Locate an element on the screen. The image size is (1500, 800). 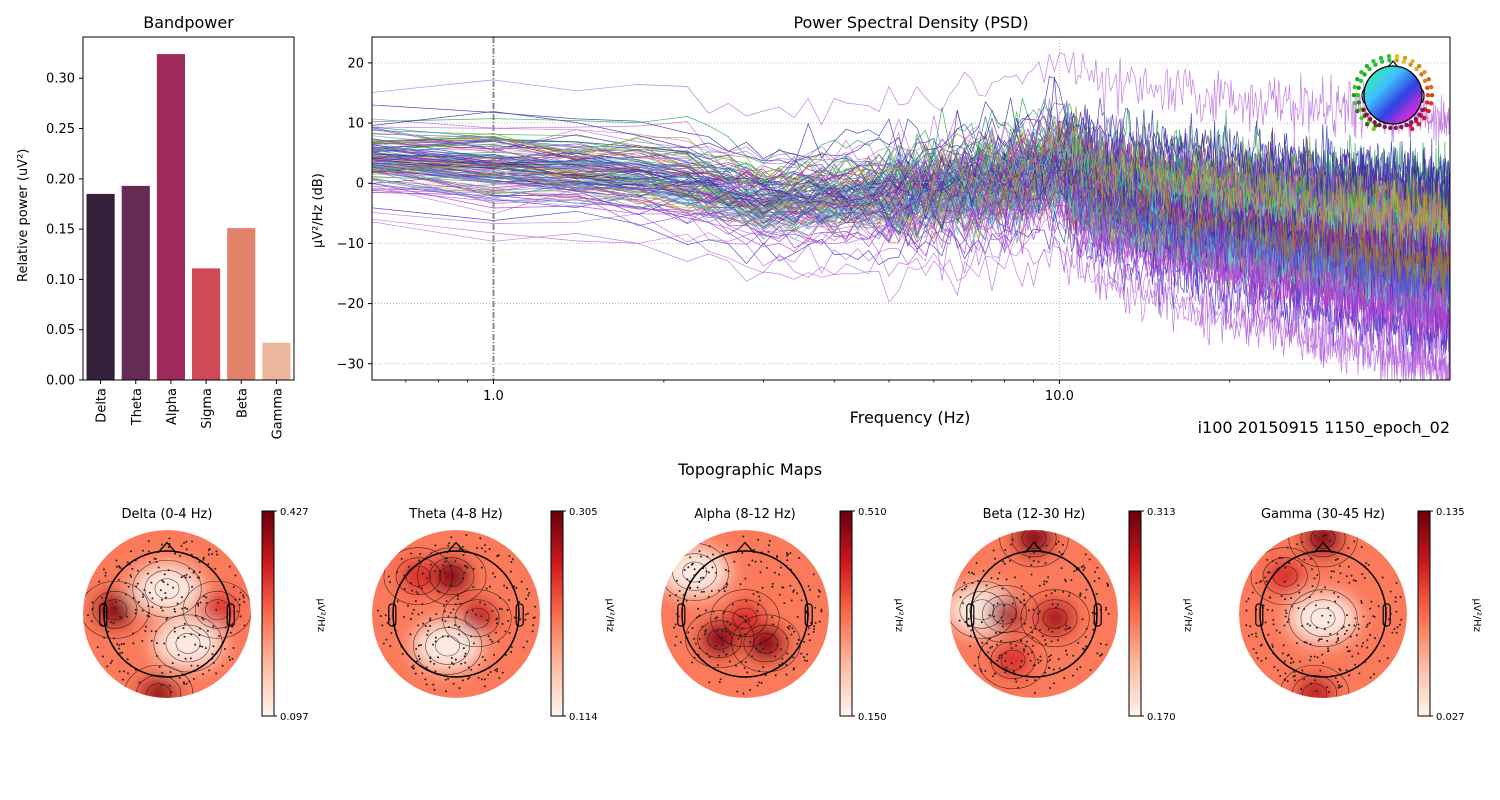
colorbar-min-label: 0.027 is located at coordinates (1450, 717).